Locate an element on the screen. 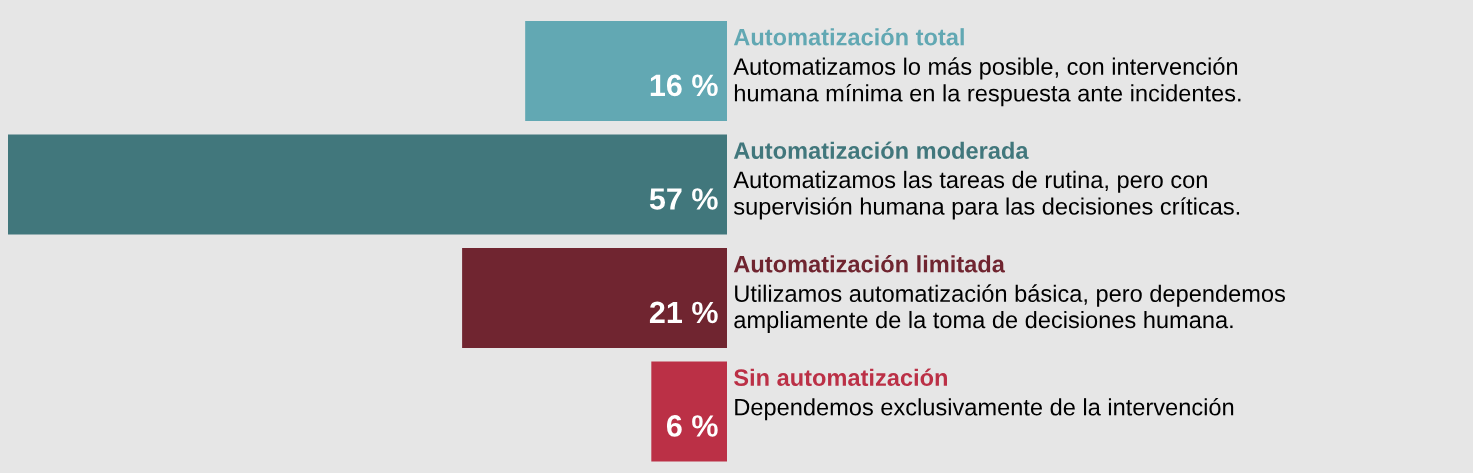 This screenshot has height=473, width=1473. text: Dependemos exclusivamente de la intervención is located at coordinates (984, 409).